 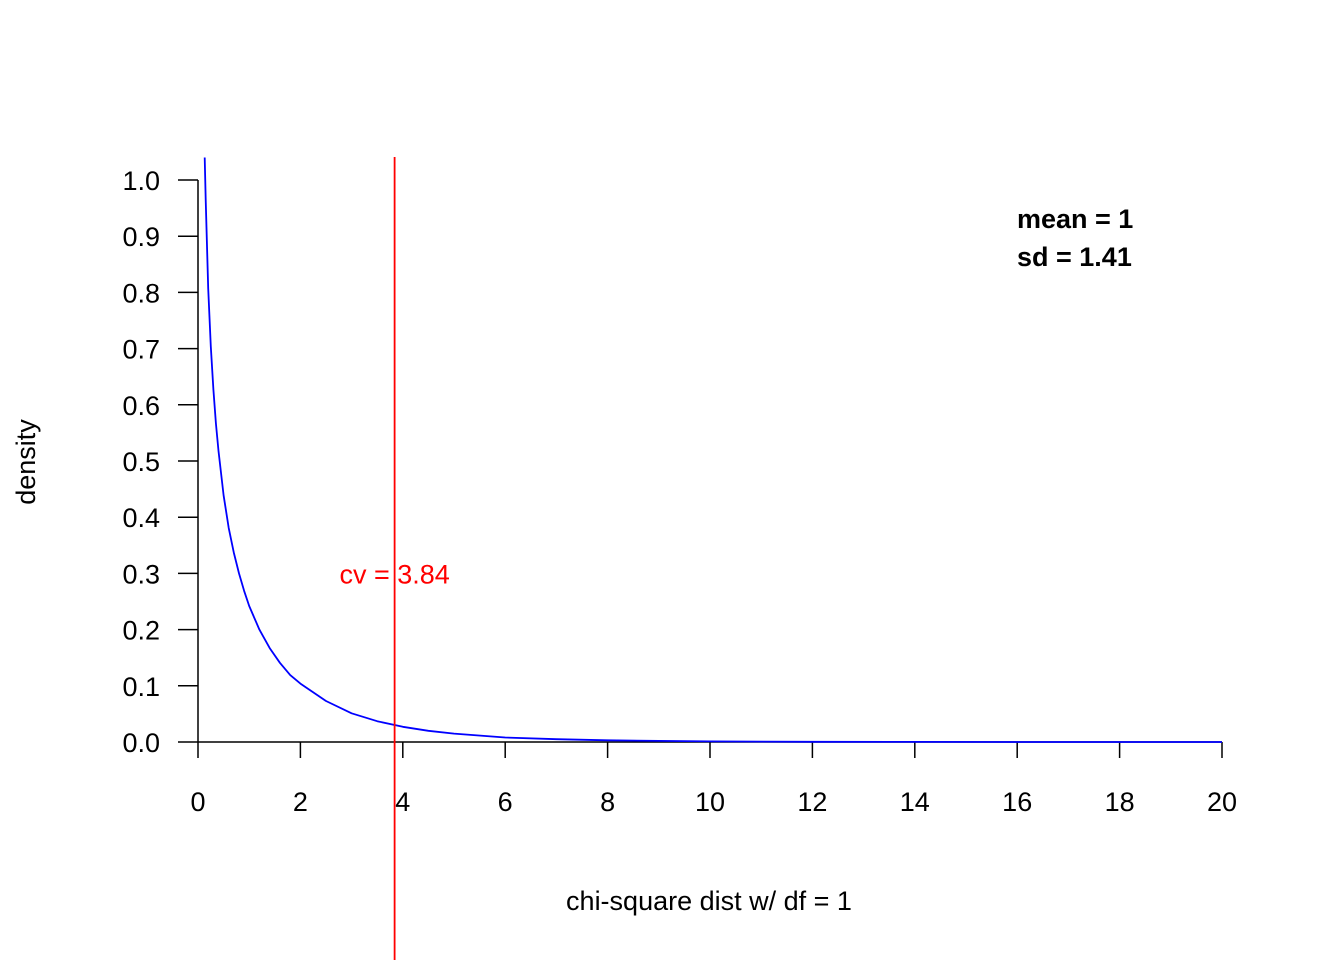 What do you see at coordinates (300, 802) in the screenshot?
I see `x-tick-label: 2` at bounding box center [300, 802].